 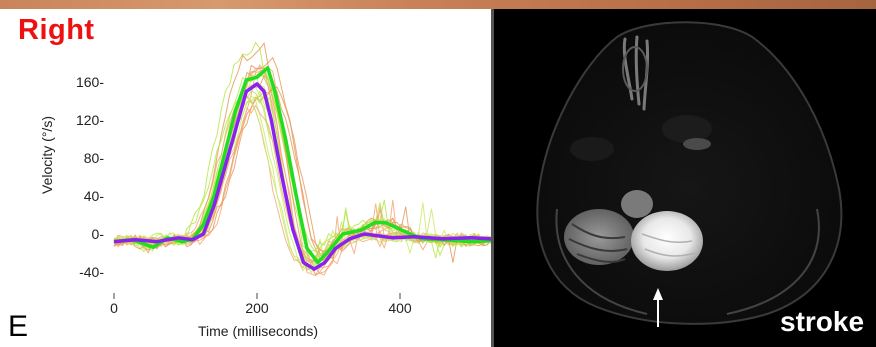 I want to click on y-tick-label: 40-, so click(x=94, y=196).